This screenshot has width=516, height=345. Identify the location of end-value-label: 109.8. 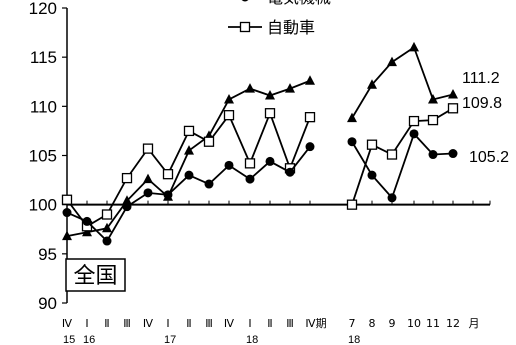
(482, 103).